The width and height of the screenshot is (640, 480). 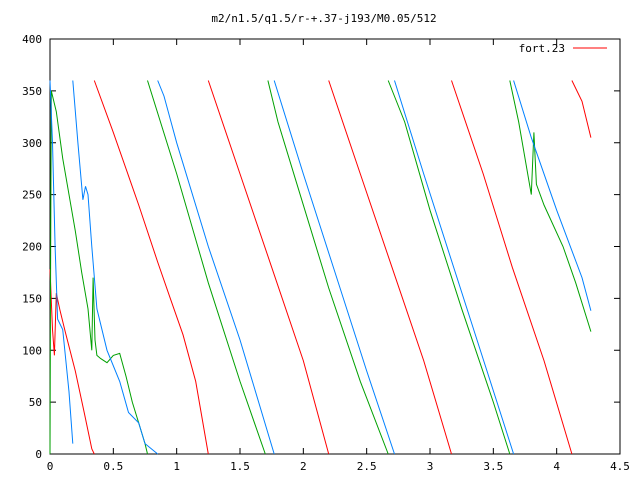 What do you see at coordinates (367, 466) in the screenshot?
I see `x-tick-label: 2.5` at bounding box center [367, 466].